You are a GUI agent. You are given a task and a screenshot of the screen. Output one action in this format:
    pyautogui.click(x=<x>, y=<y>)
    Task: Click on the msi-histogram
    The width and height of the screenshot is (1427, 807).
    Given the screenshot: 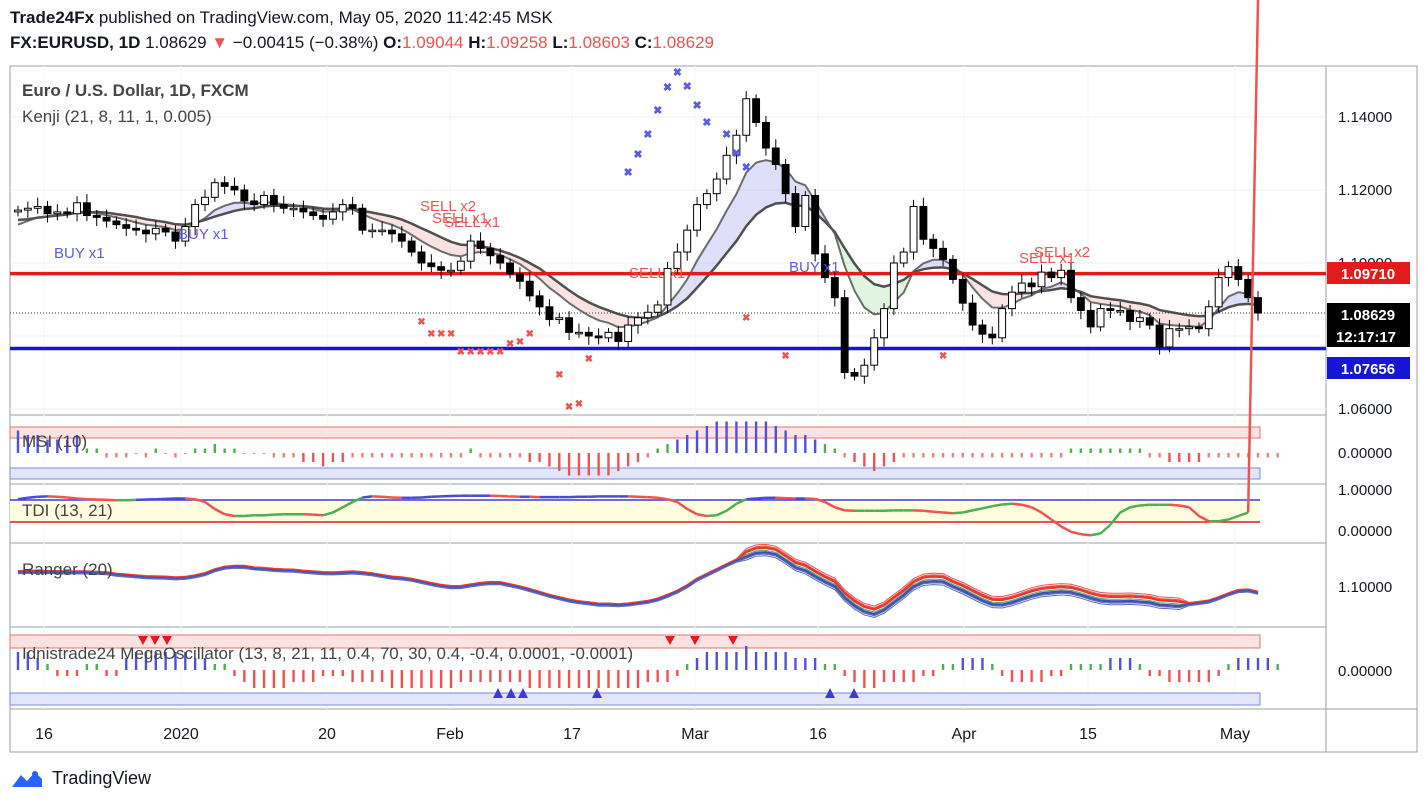 What is the action you would take?
    pyautogui.click(x=647, y=448)
    